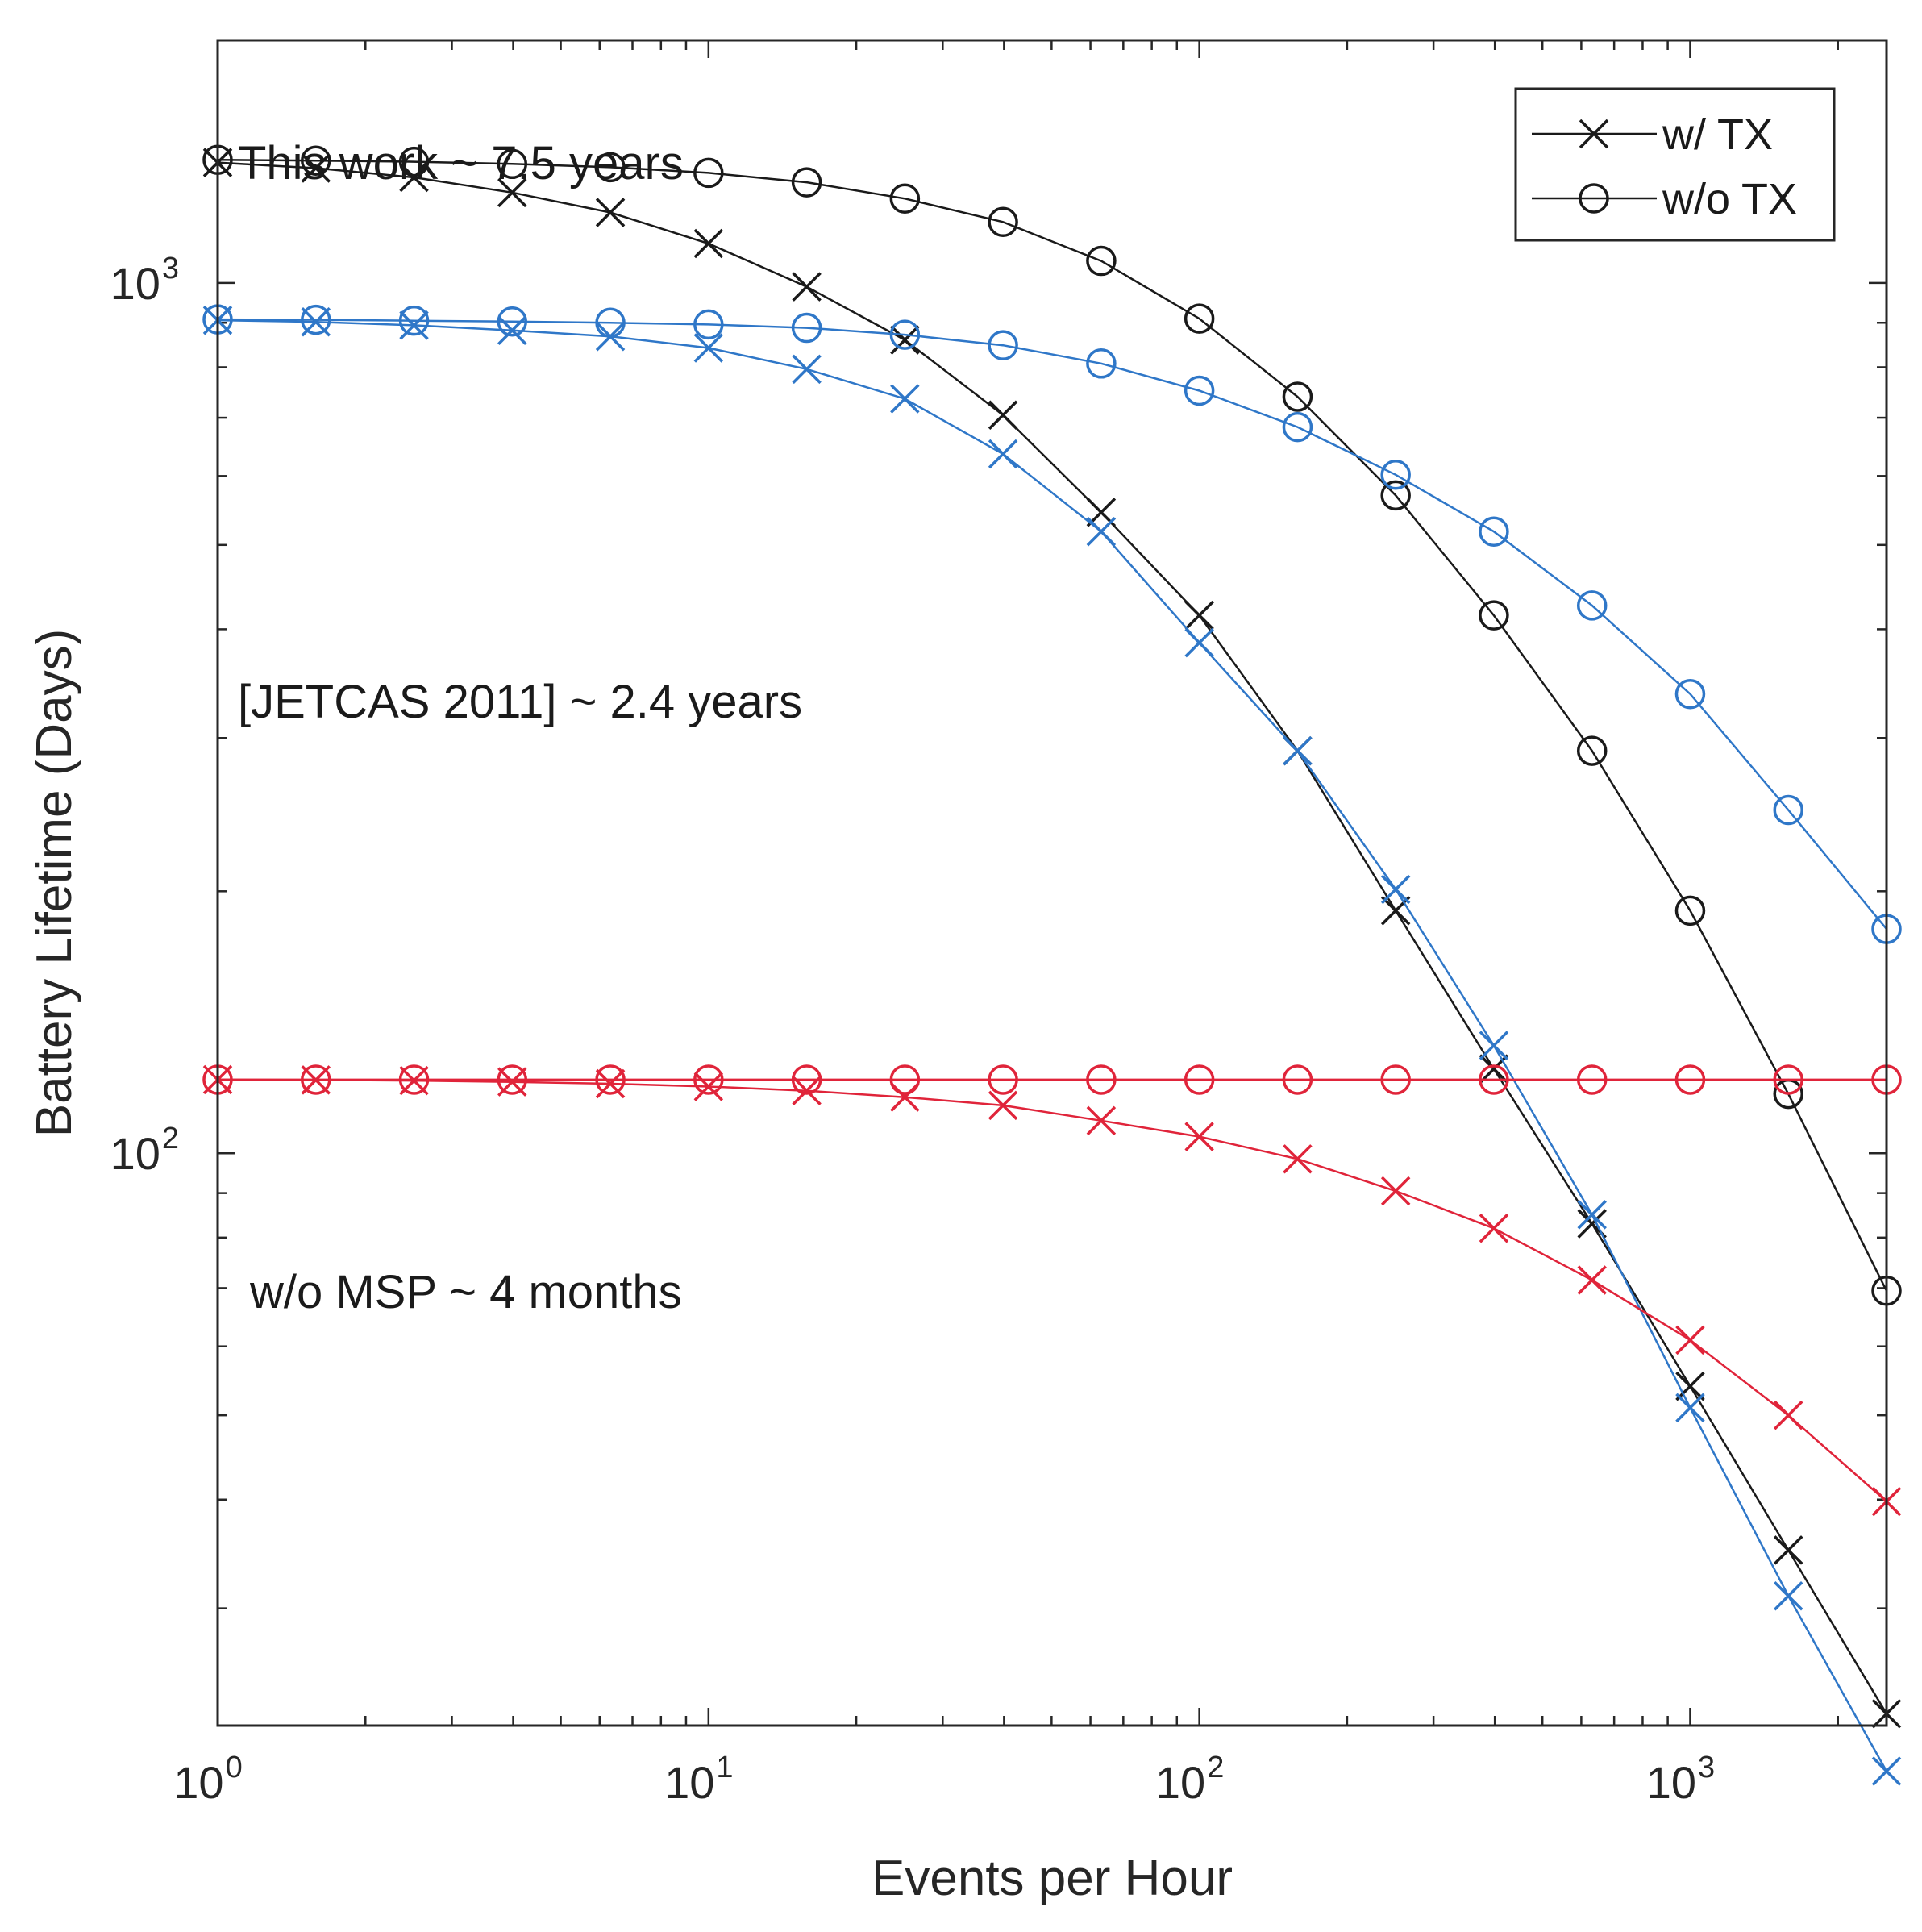  I want to click on legend: w/ TX w/o TX, so click(1675, 164).